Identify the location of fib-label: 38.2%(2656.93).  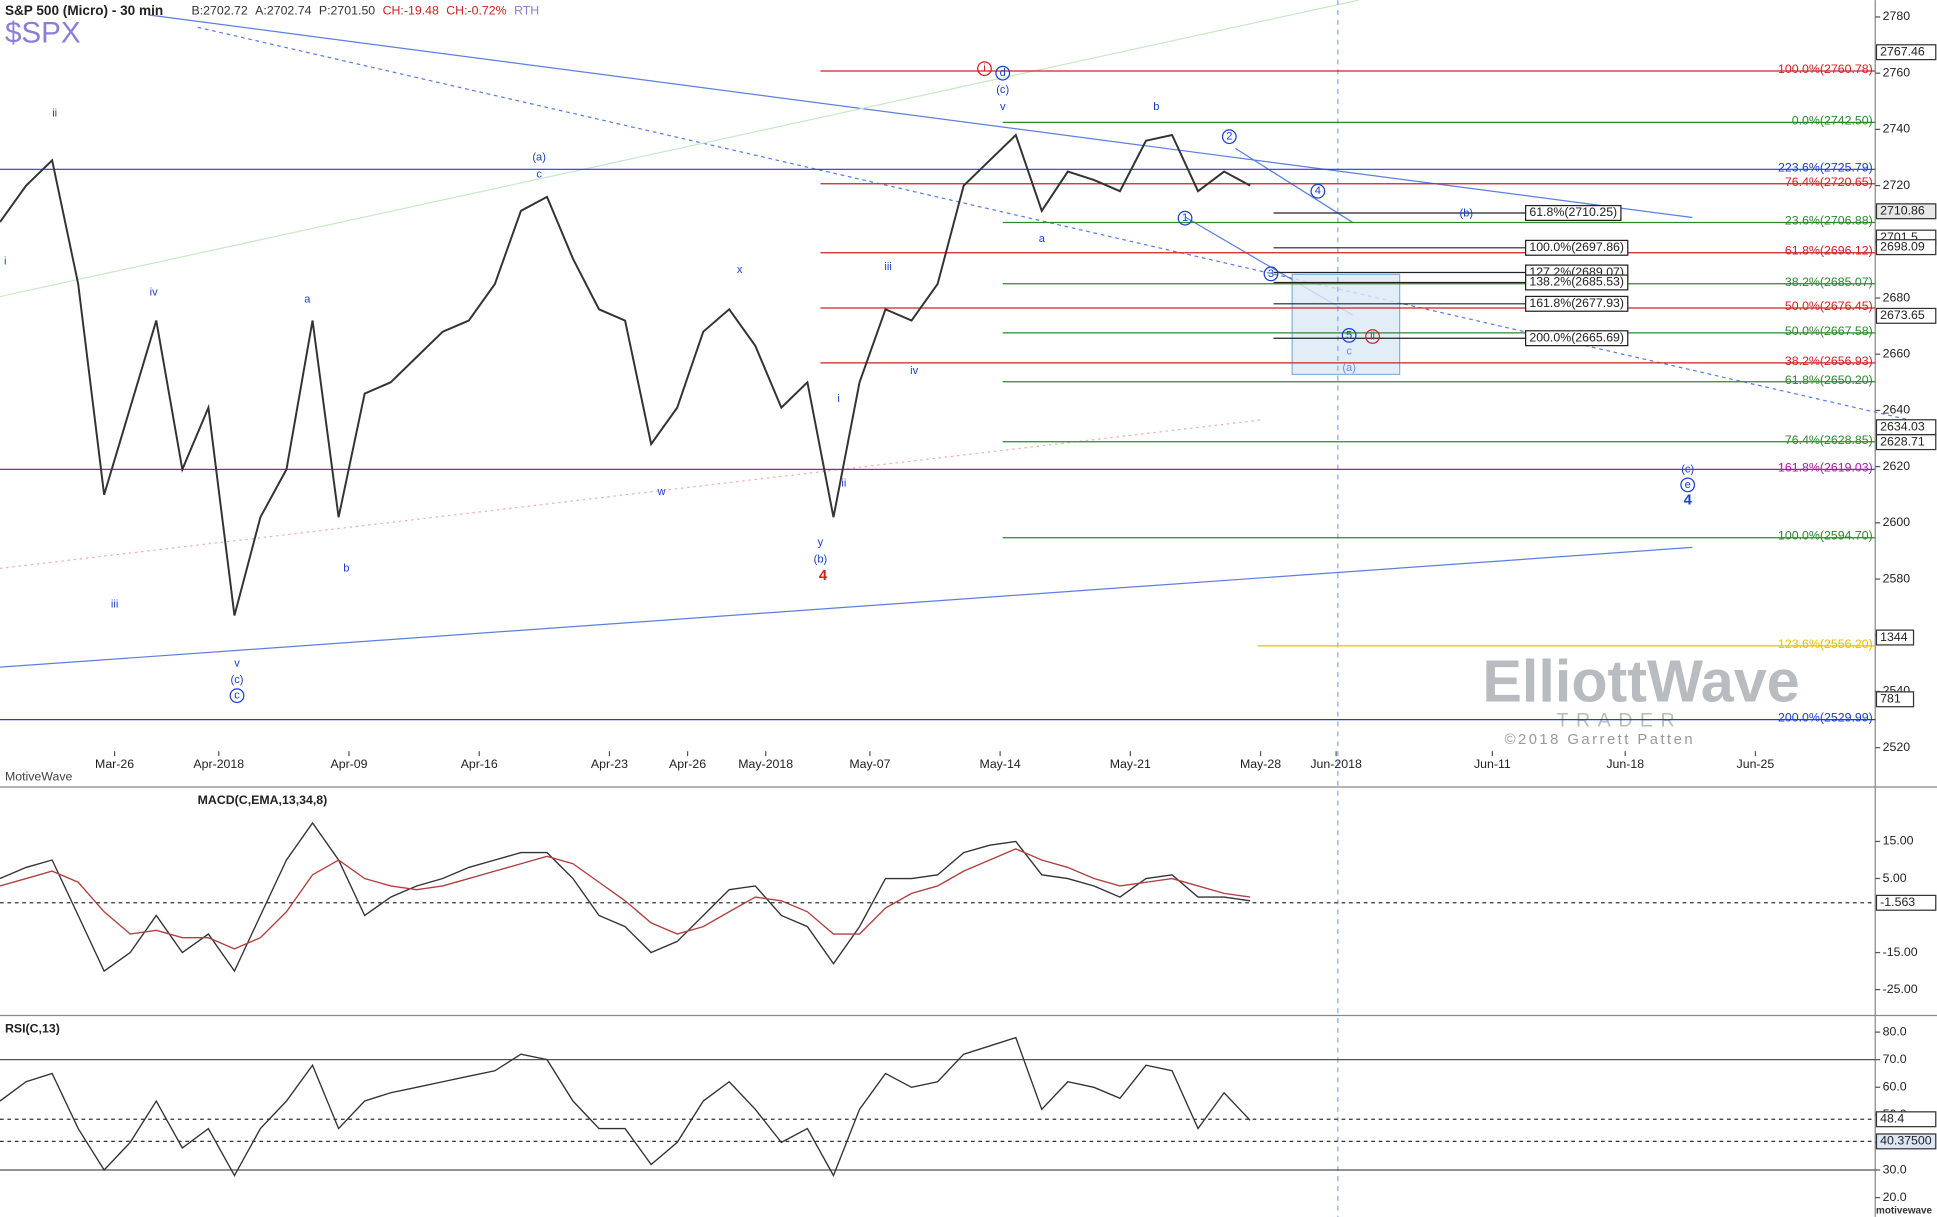
(1829, 361).